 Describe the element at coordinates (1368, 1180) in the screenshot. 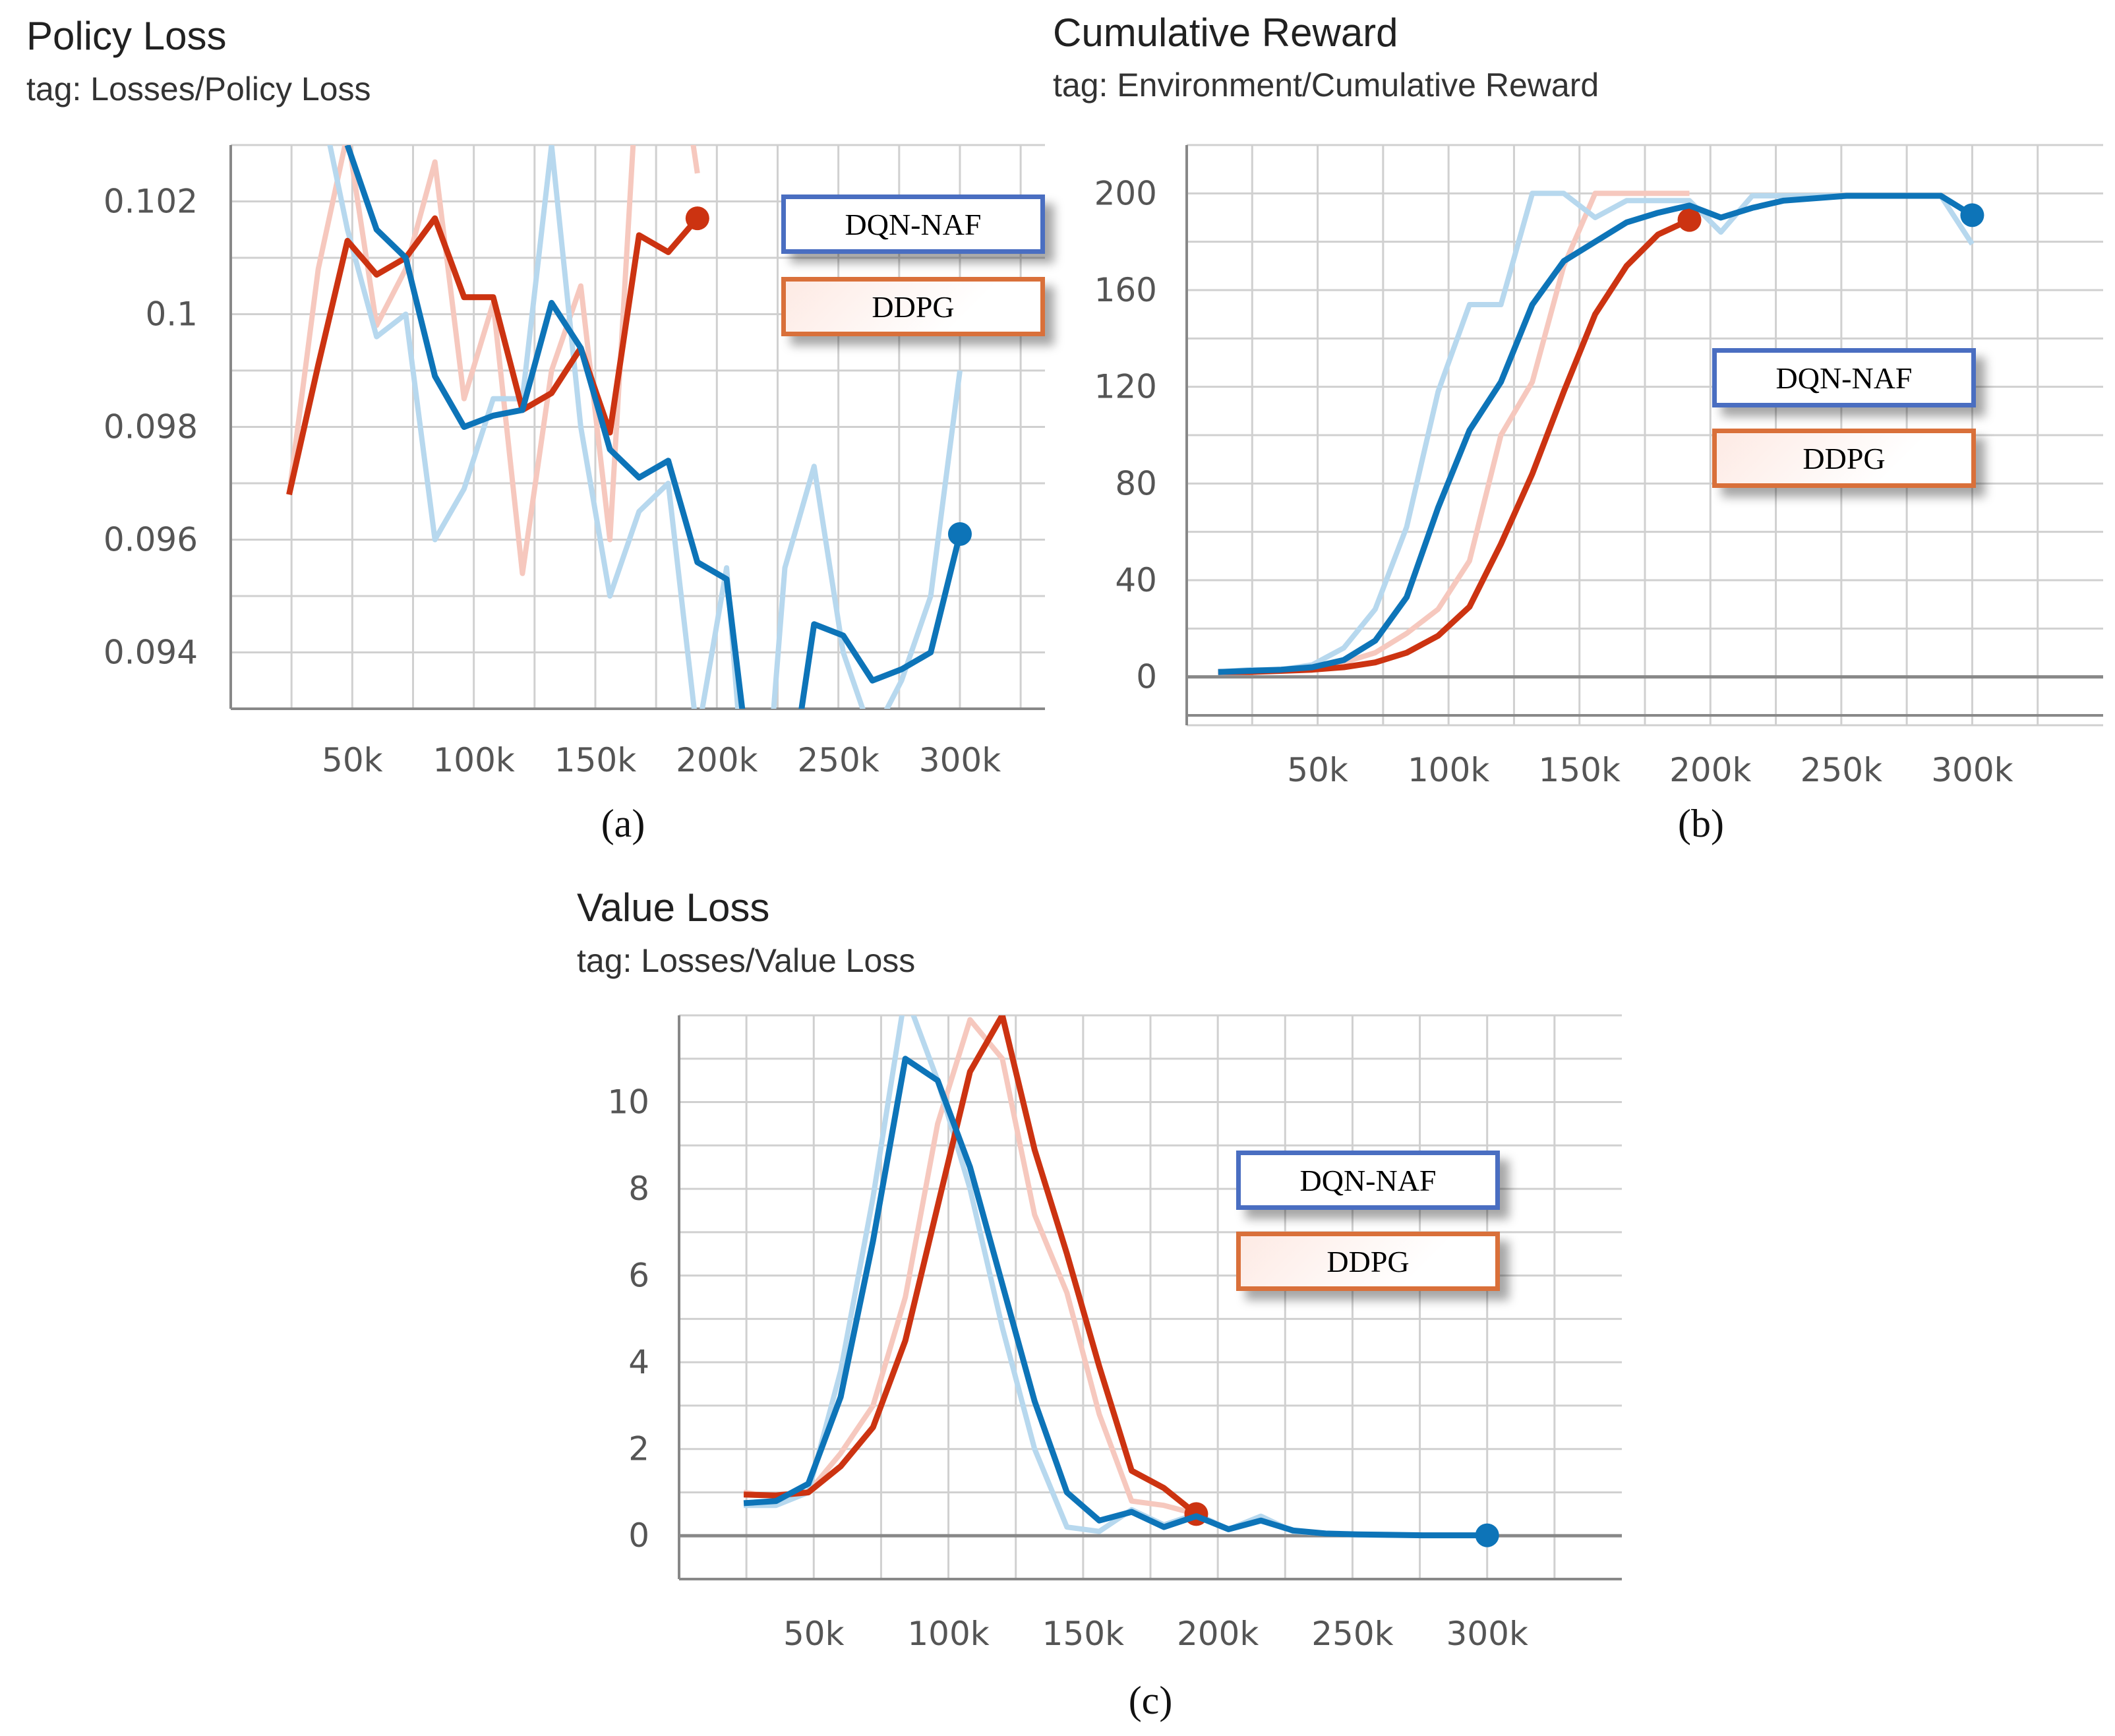

I see `chart-c-legend-naf: DQN-NAF` at that location.